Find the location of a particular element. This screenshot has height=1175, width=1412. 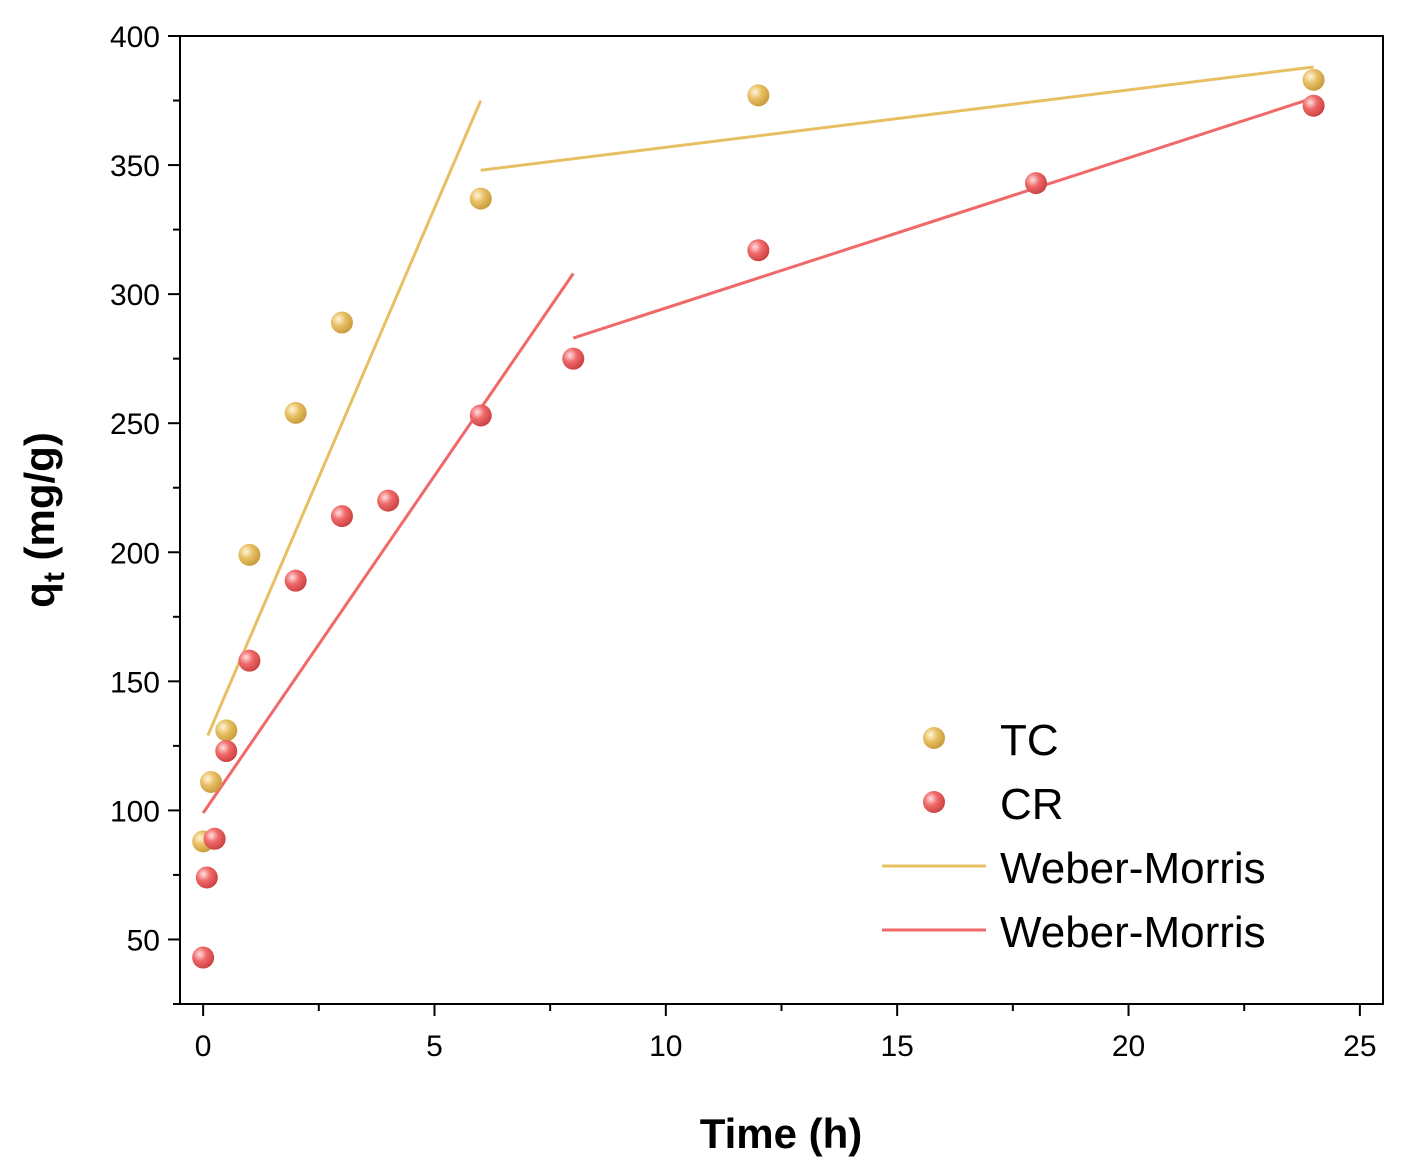

legend-label: TC is located at coordinates (1029, 740).